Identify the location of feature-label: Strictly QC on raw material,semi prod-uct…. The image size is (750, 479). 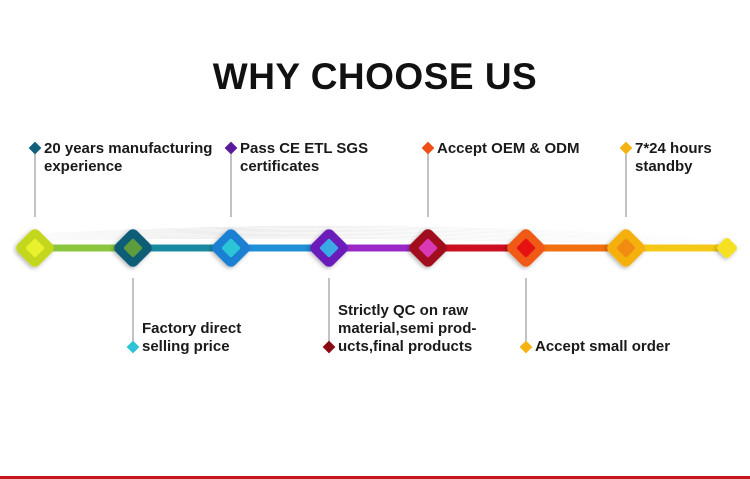
(407, 329).